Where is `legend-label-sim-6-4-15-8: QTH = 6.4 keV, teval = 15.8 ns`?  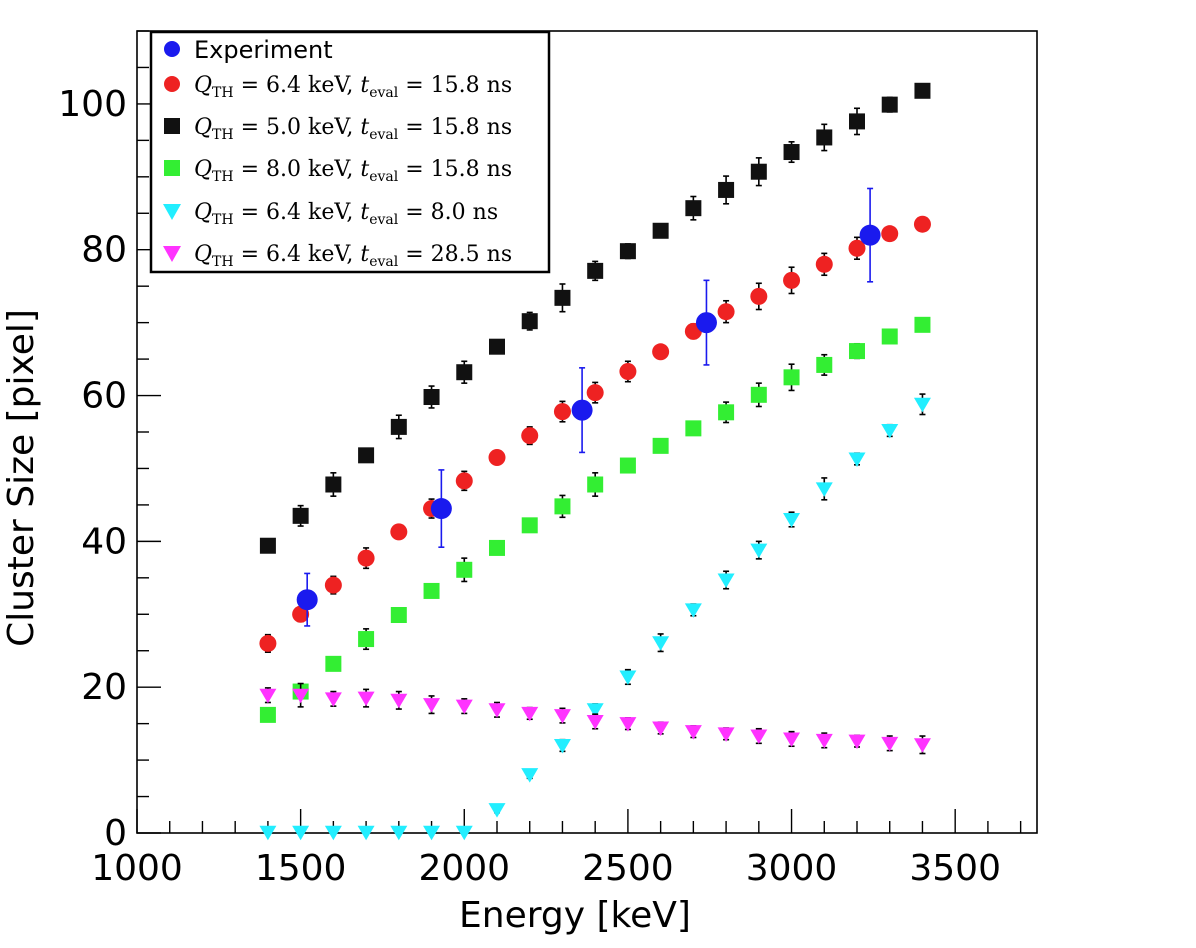
legend-label-sim-6-4-15-8: QTH = 6.4 keV, teval = 15.8 ns is located at coordinates (353, 87).